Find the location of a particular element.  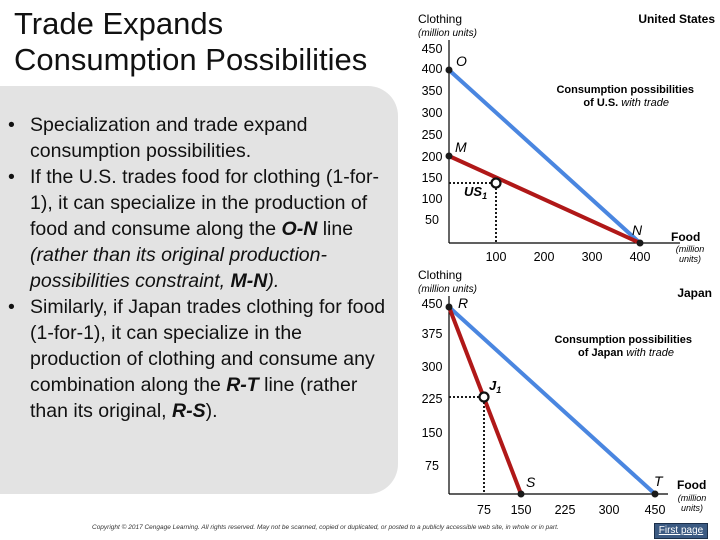

slide-title-line-1: Trade Expands is located at coordinates (119, 23).